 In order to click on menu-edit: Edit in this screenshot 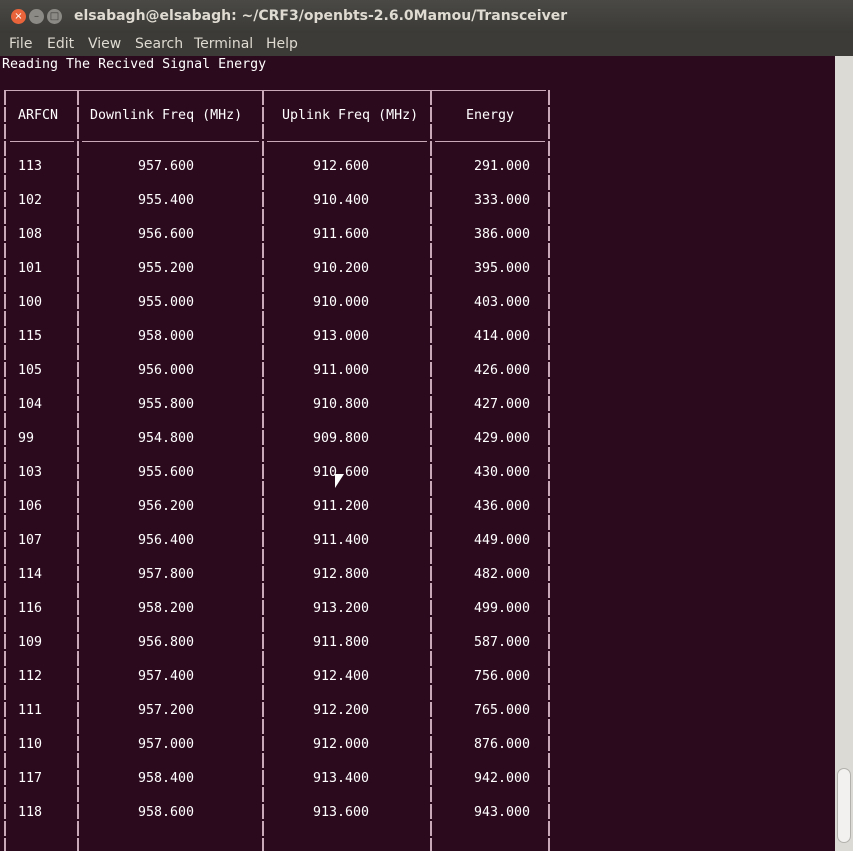, I will do `click(61, 44)`.